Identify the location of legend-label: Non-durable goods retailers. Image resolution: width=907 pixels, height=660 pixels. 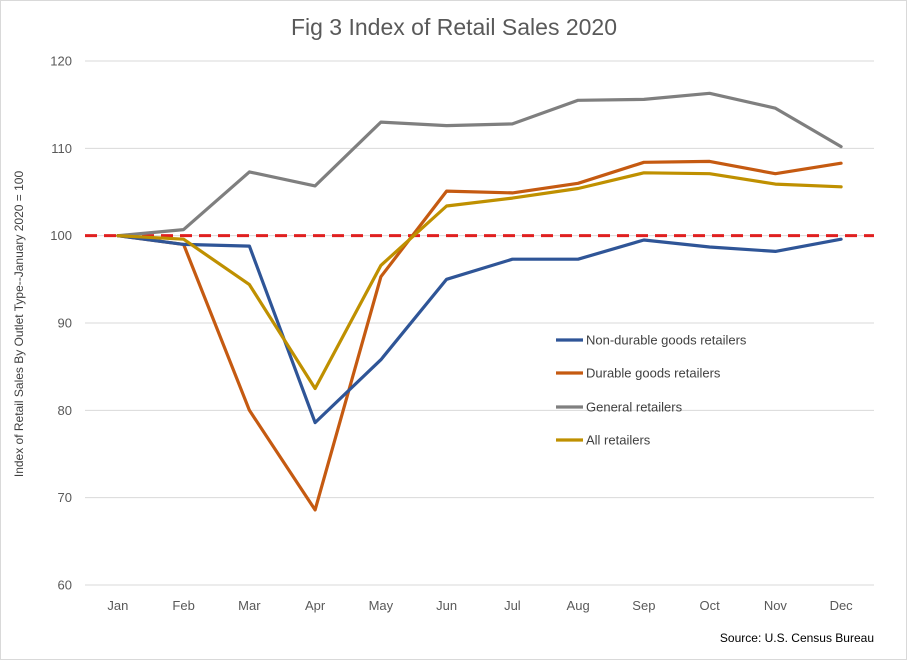
(666, 340).